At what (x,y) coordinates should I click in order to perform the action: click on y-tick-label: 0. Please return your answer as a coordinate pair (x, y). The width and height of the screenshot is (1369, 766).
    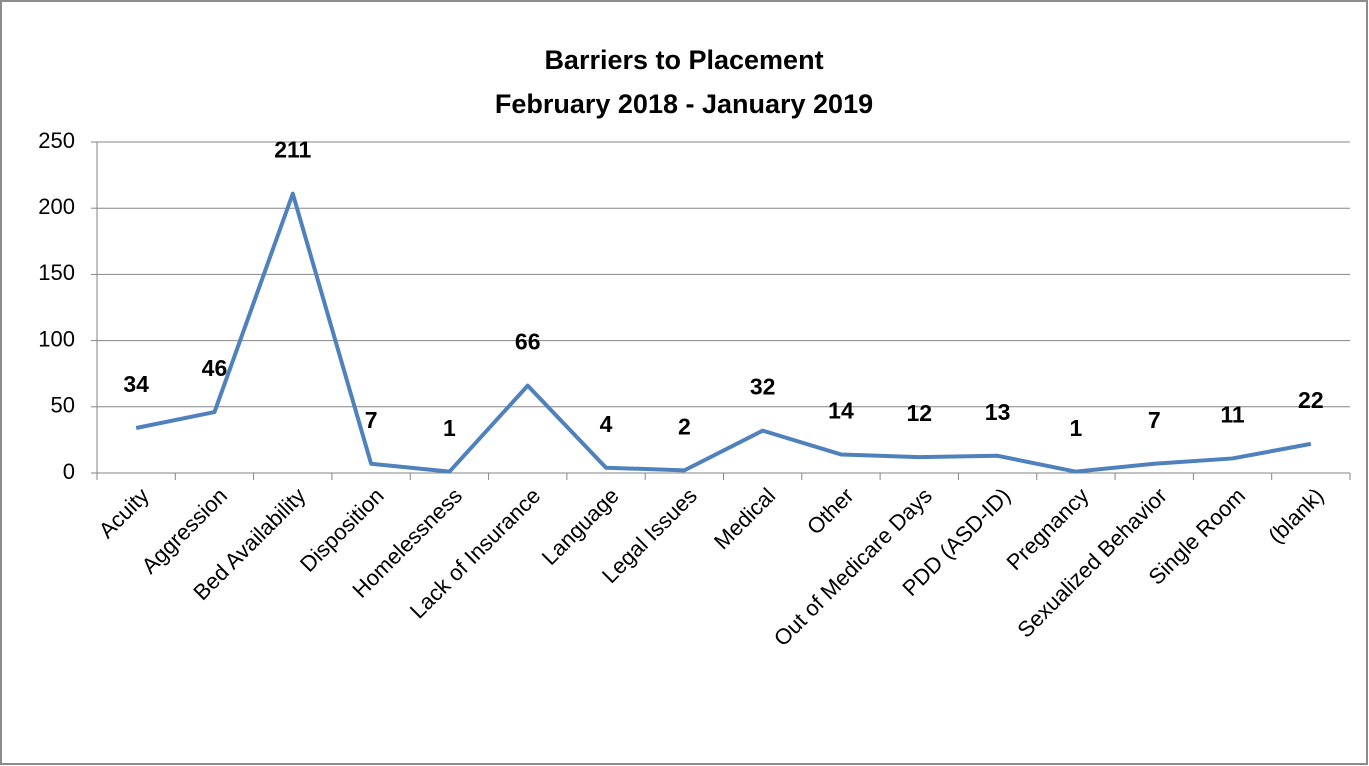
    Looking at the image, I should click on (69, 471).